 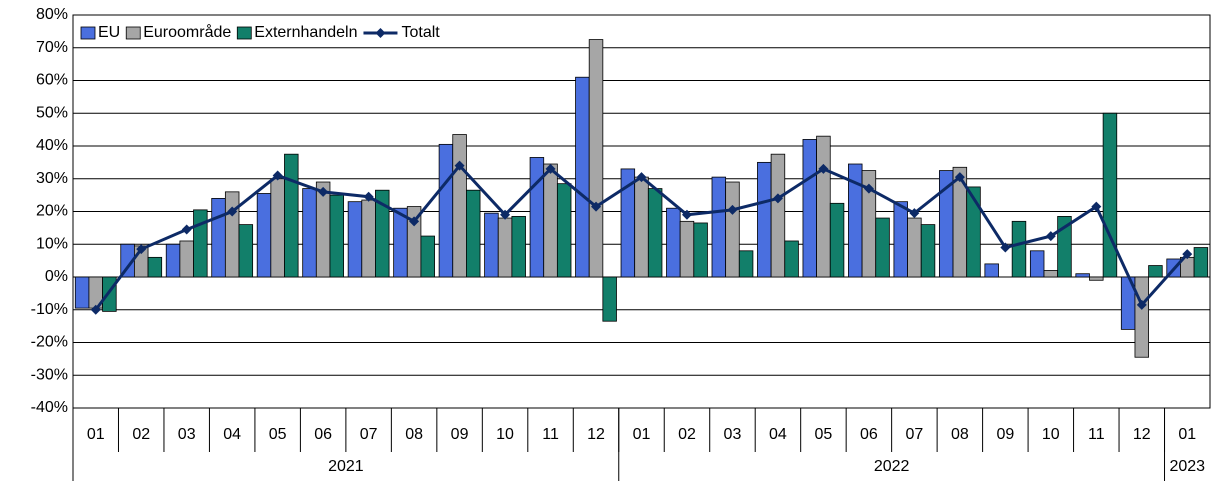 I want to click on legend, so click(x=261, y=33).